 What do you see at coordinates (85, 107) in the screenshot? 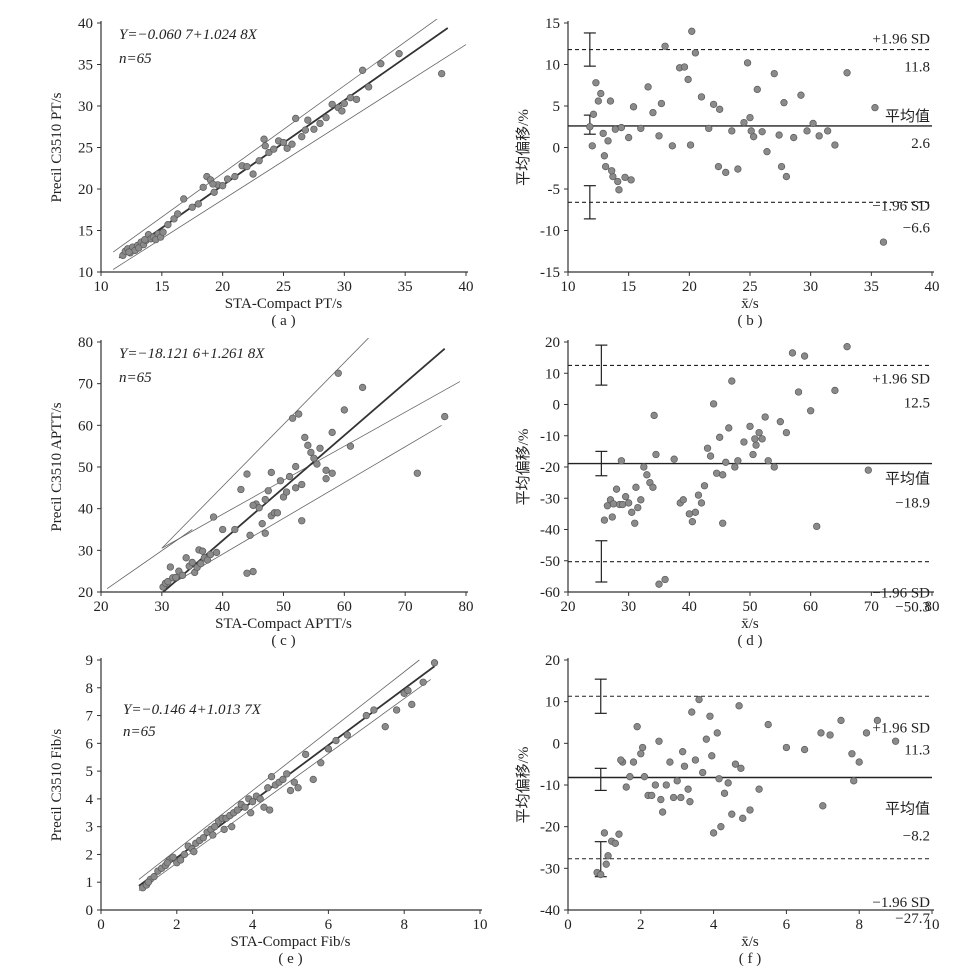
I see `y-tick-label: 30` at bounding box center [85, 107].